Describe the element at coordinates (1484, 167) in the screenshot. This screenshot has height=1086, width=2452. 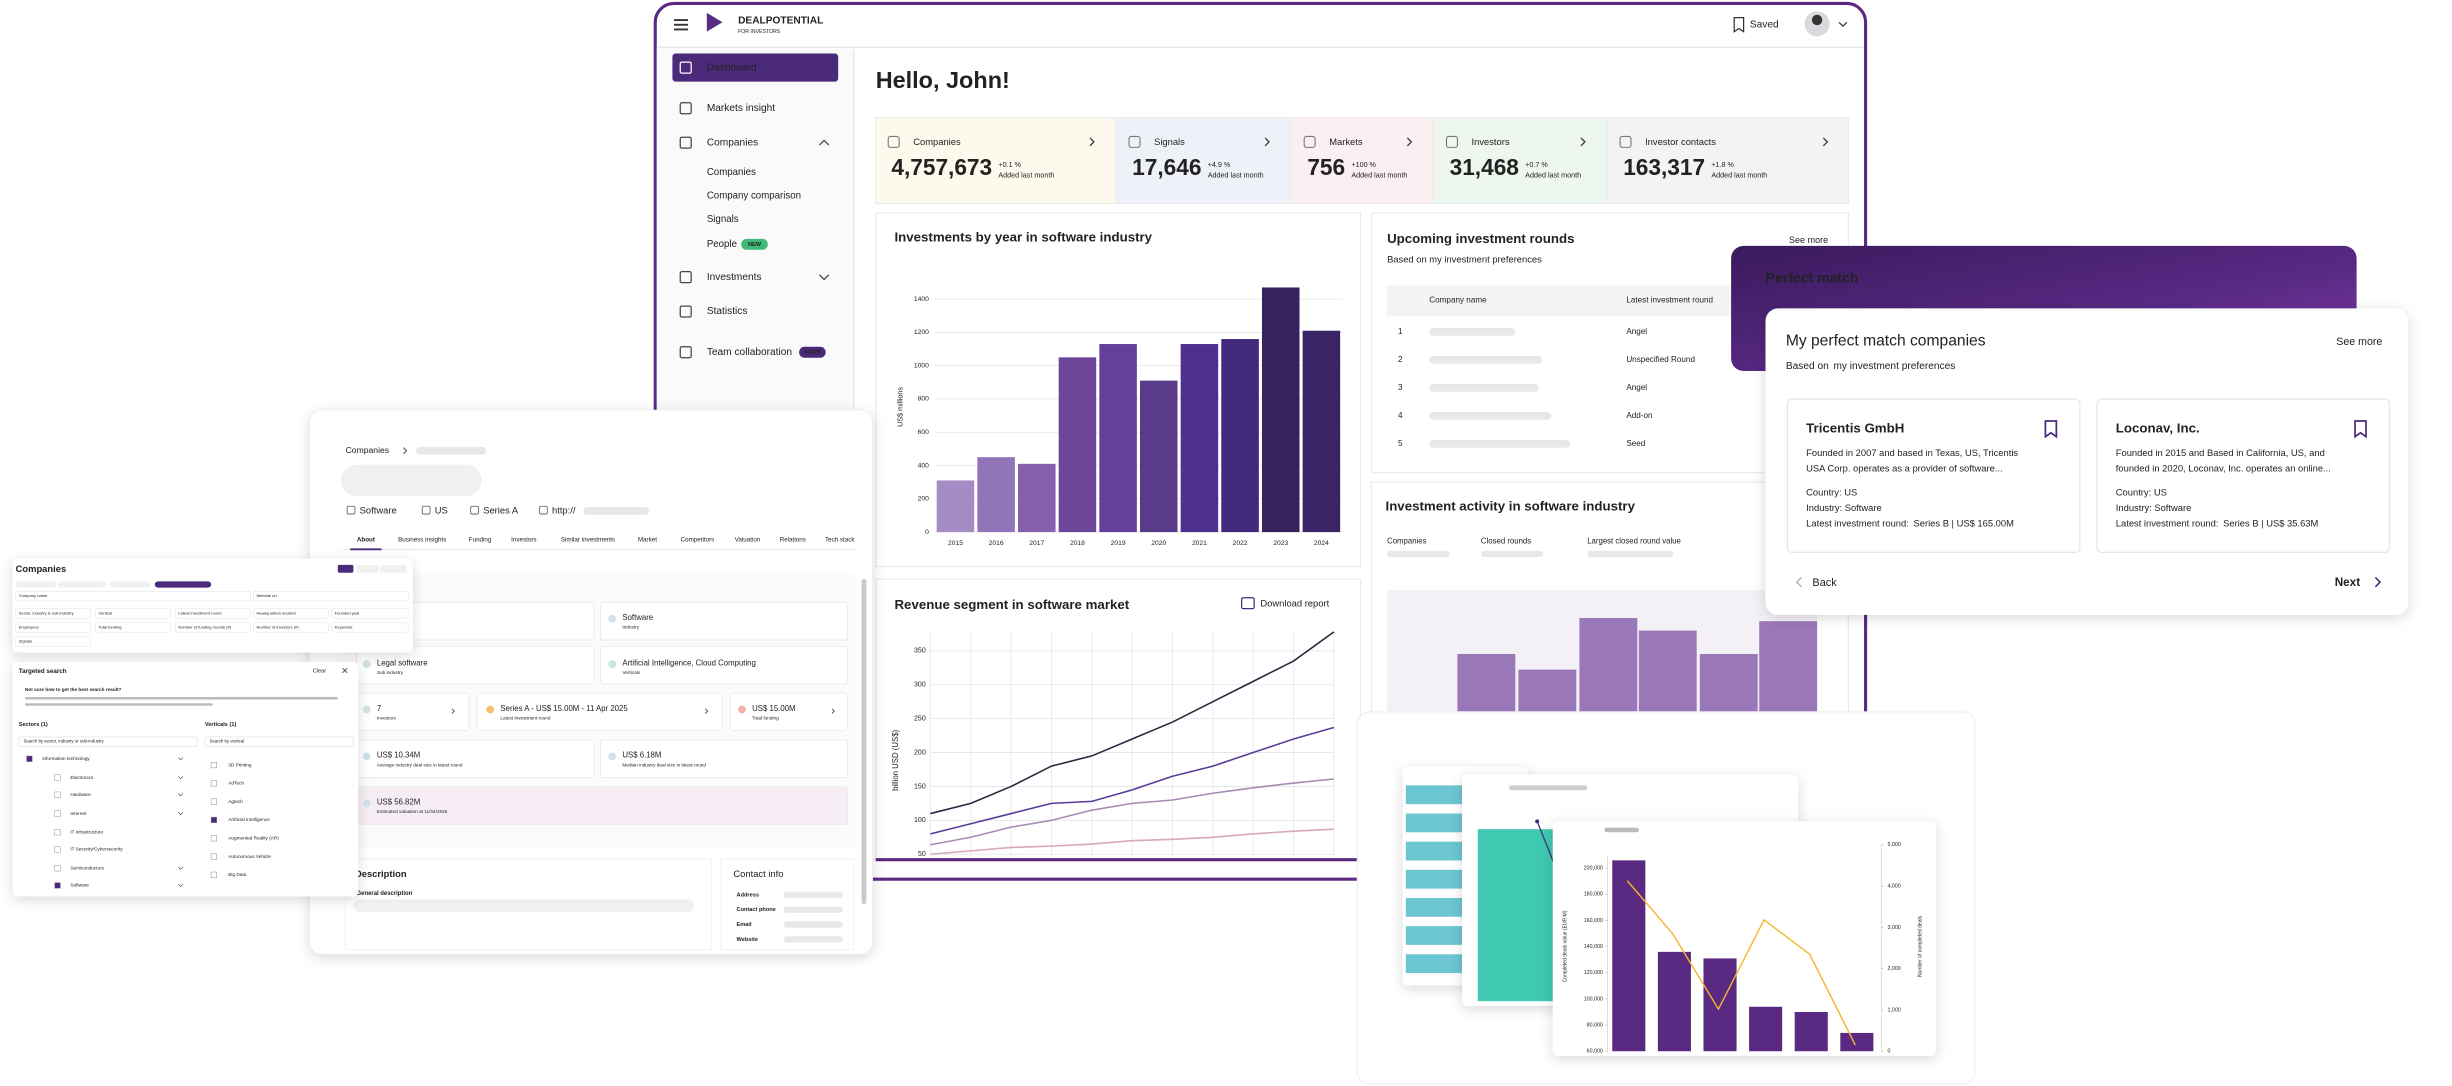
I see `stat-value: 31,468` at that location.